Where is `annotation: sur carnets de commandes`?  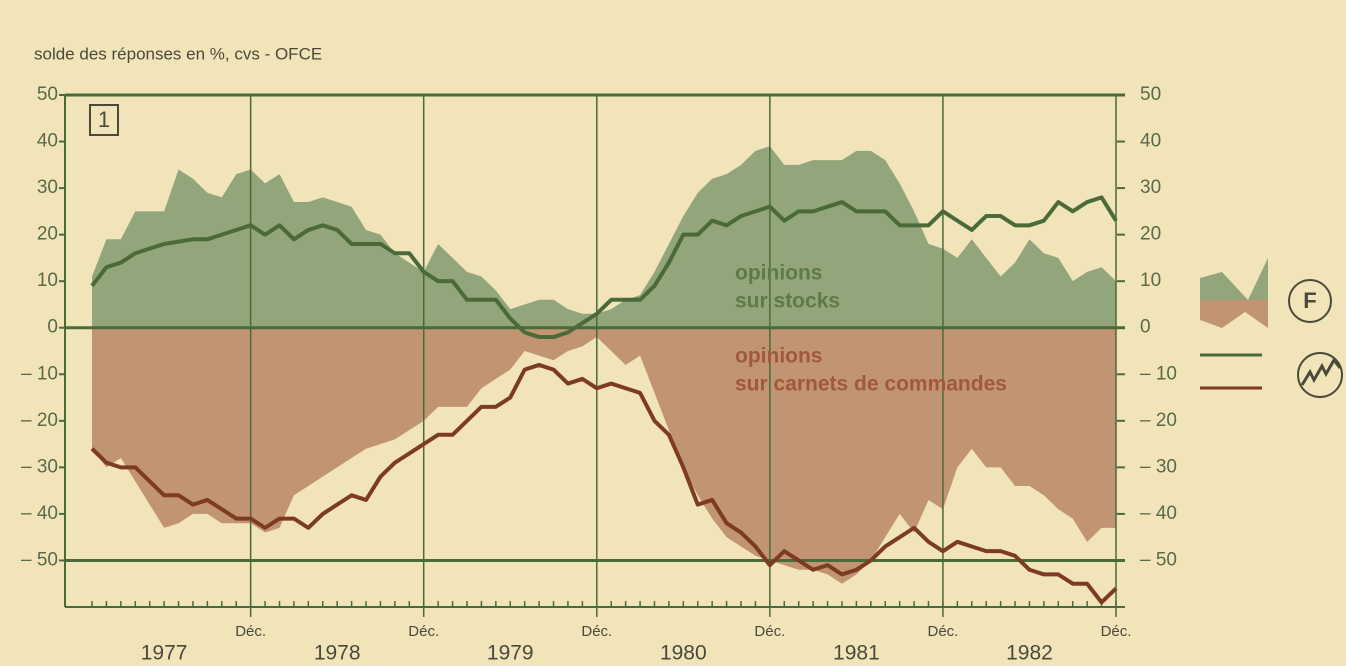 annotation: sur carnets de commandes is located at coordinates (871, 384).